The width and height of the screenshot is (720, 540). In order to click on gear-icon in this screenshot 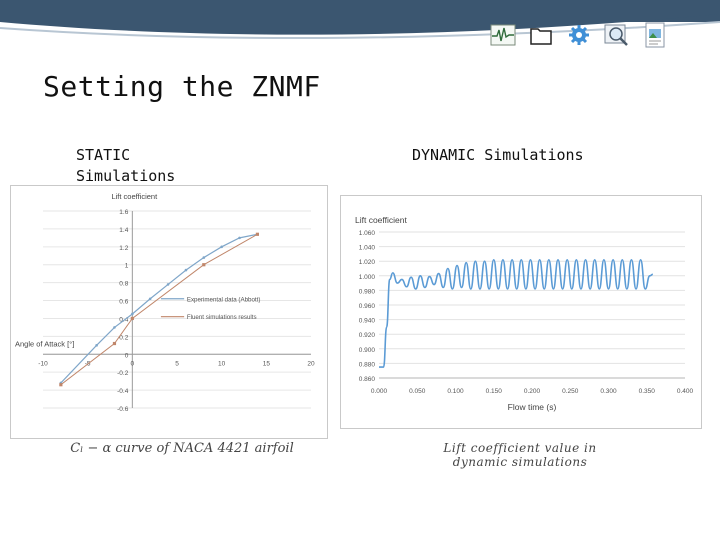, I will do `click(579, 35)`.